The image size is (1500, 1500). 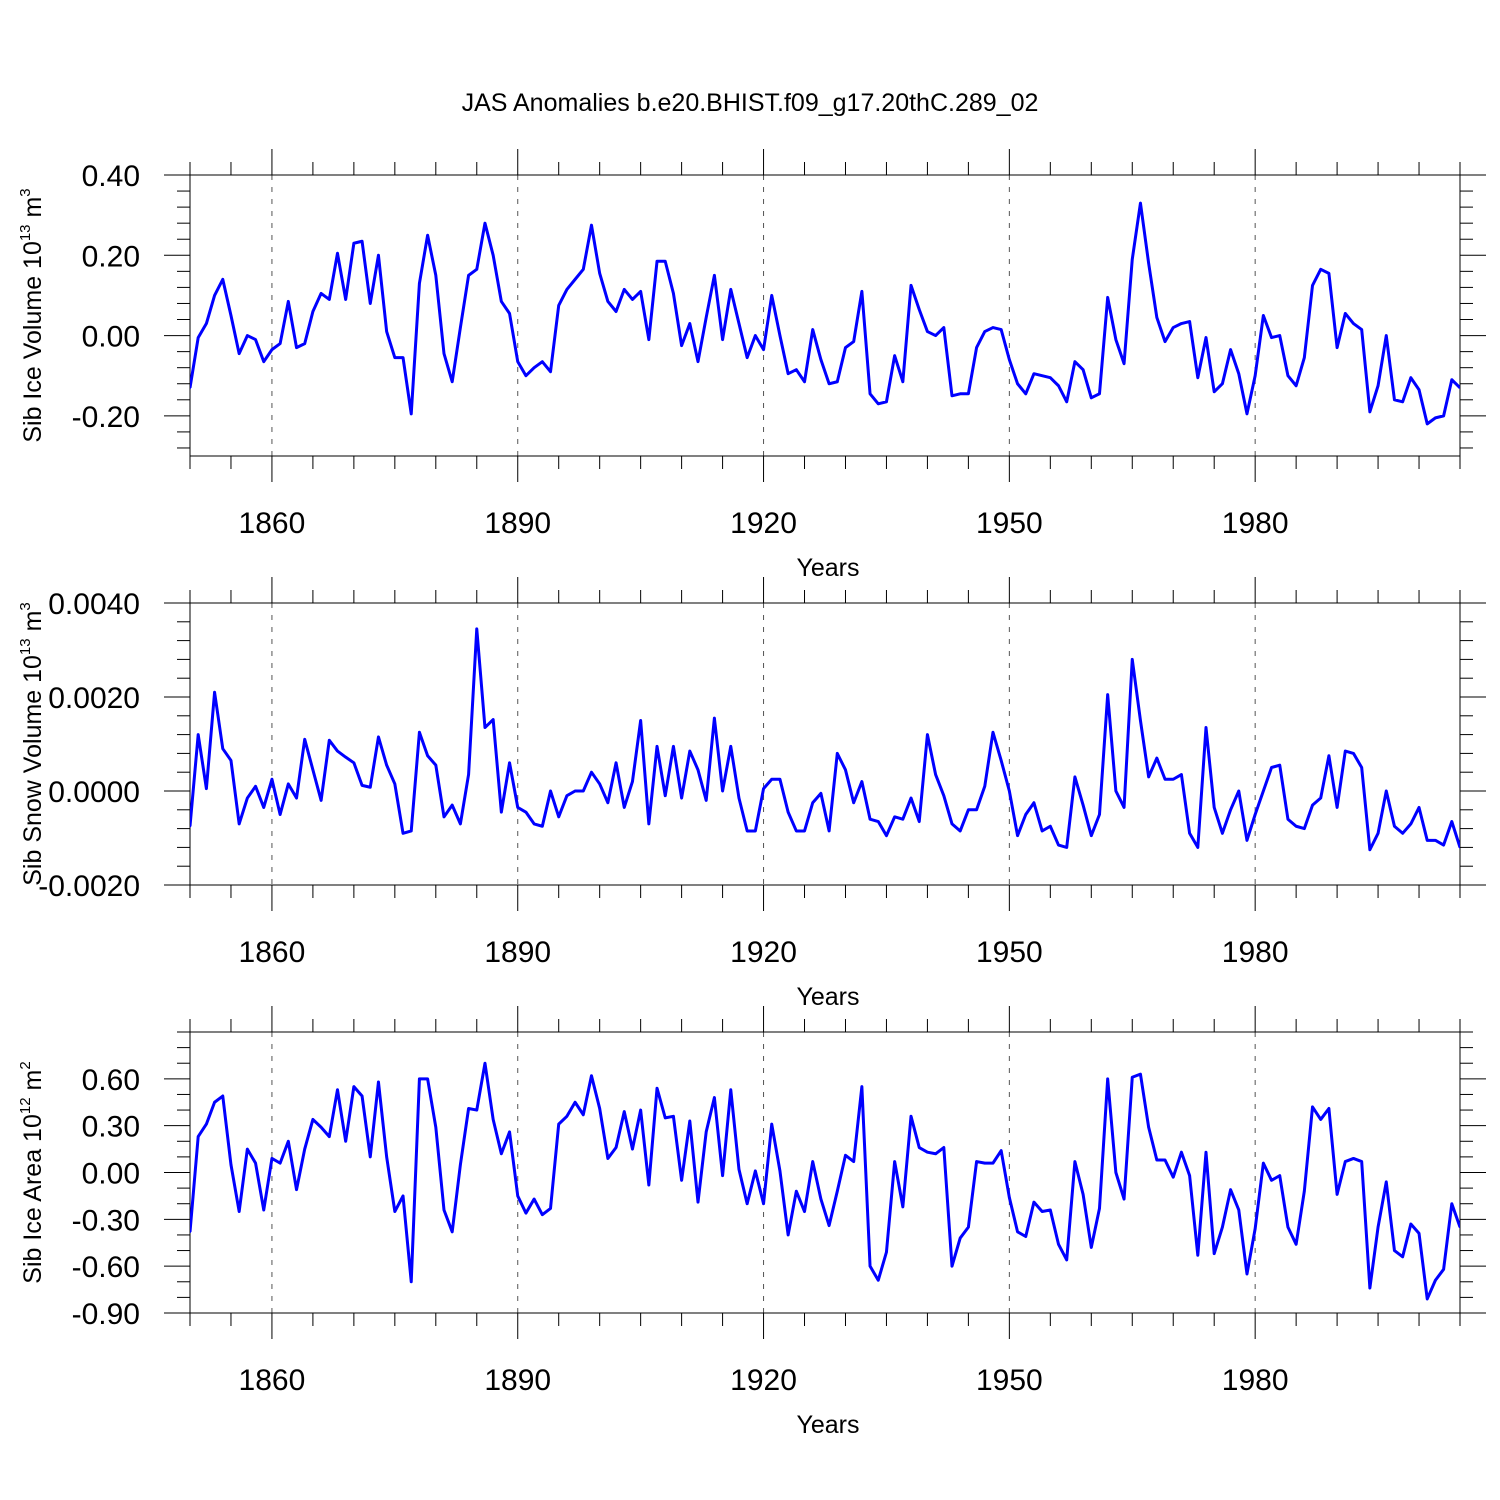 I want to click on data-point-1918, so click(x=747, y=831).